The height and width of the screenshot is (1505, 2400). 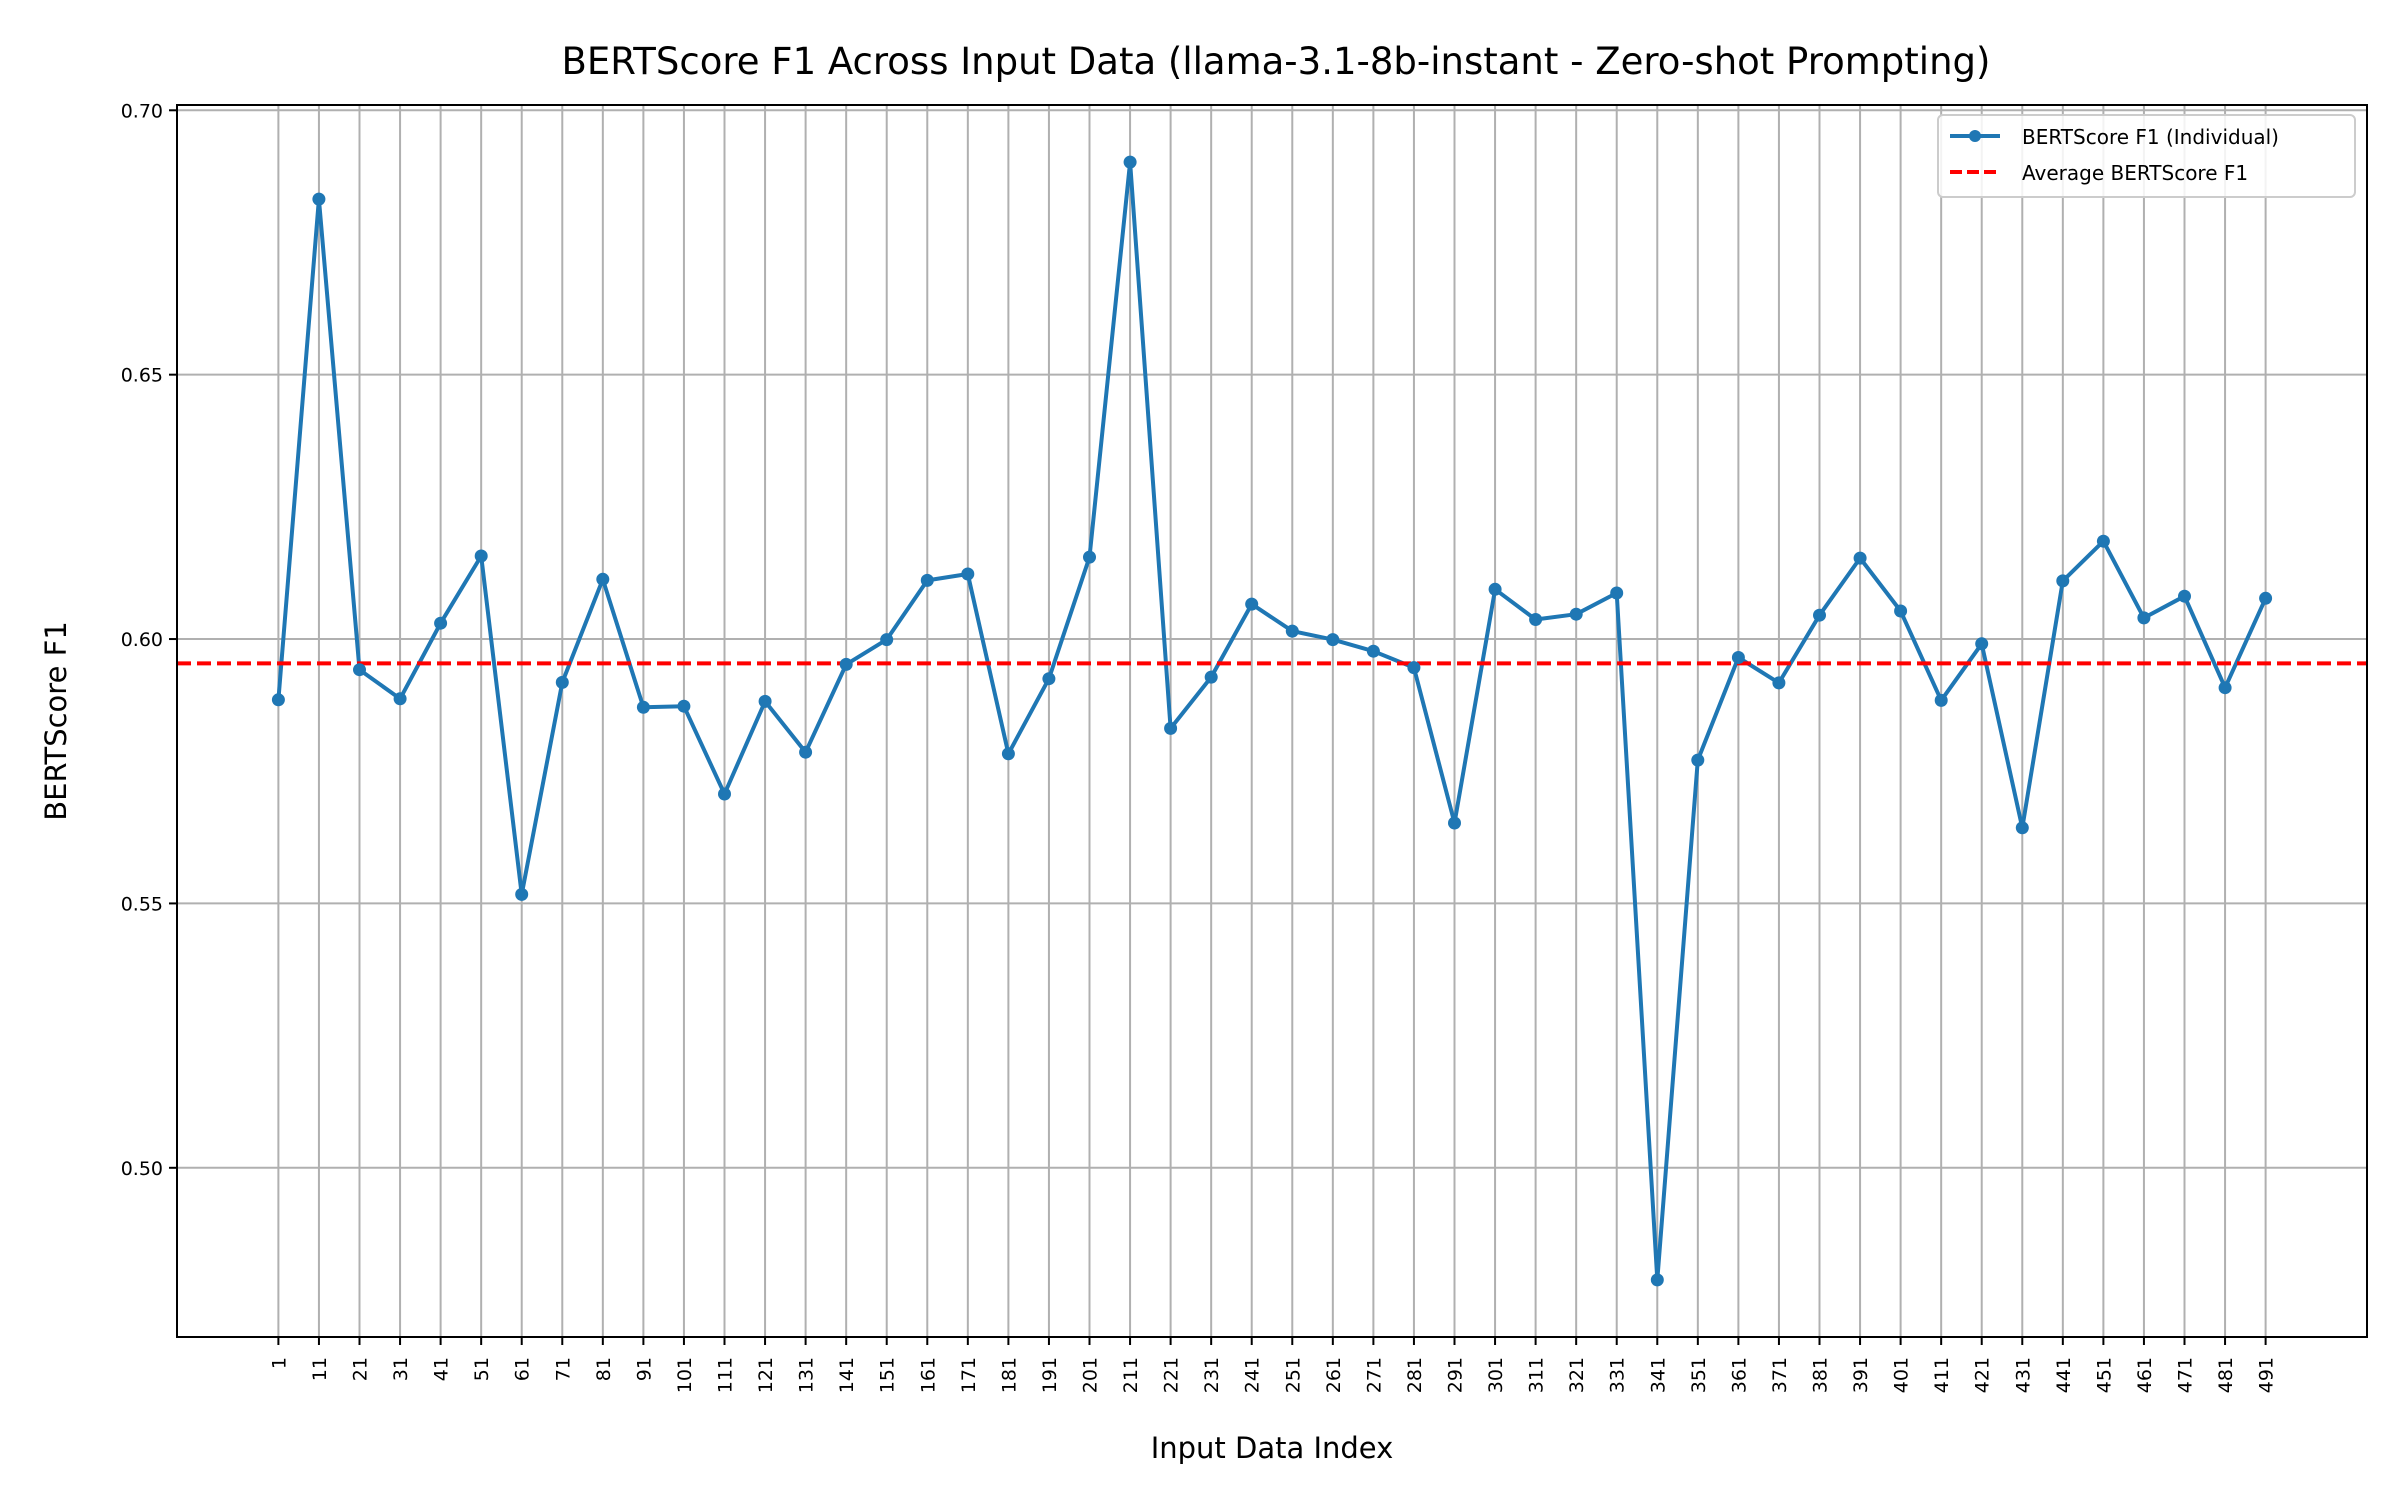 I want to click on x-tick-label: 141, so click(x=847, y=1375).